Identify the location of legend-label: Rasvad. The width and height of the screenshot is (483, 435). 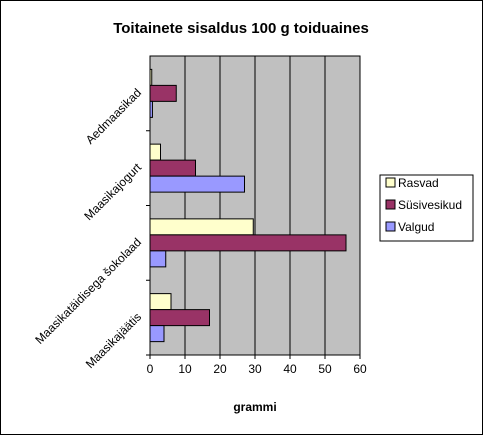
(418, 183).